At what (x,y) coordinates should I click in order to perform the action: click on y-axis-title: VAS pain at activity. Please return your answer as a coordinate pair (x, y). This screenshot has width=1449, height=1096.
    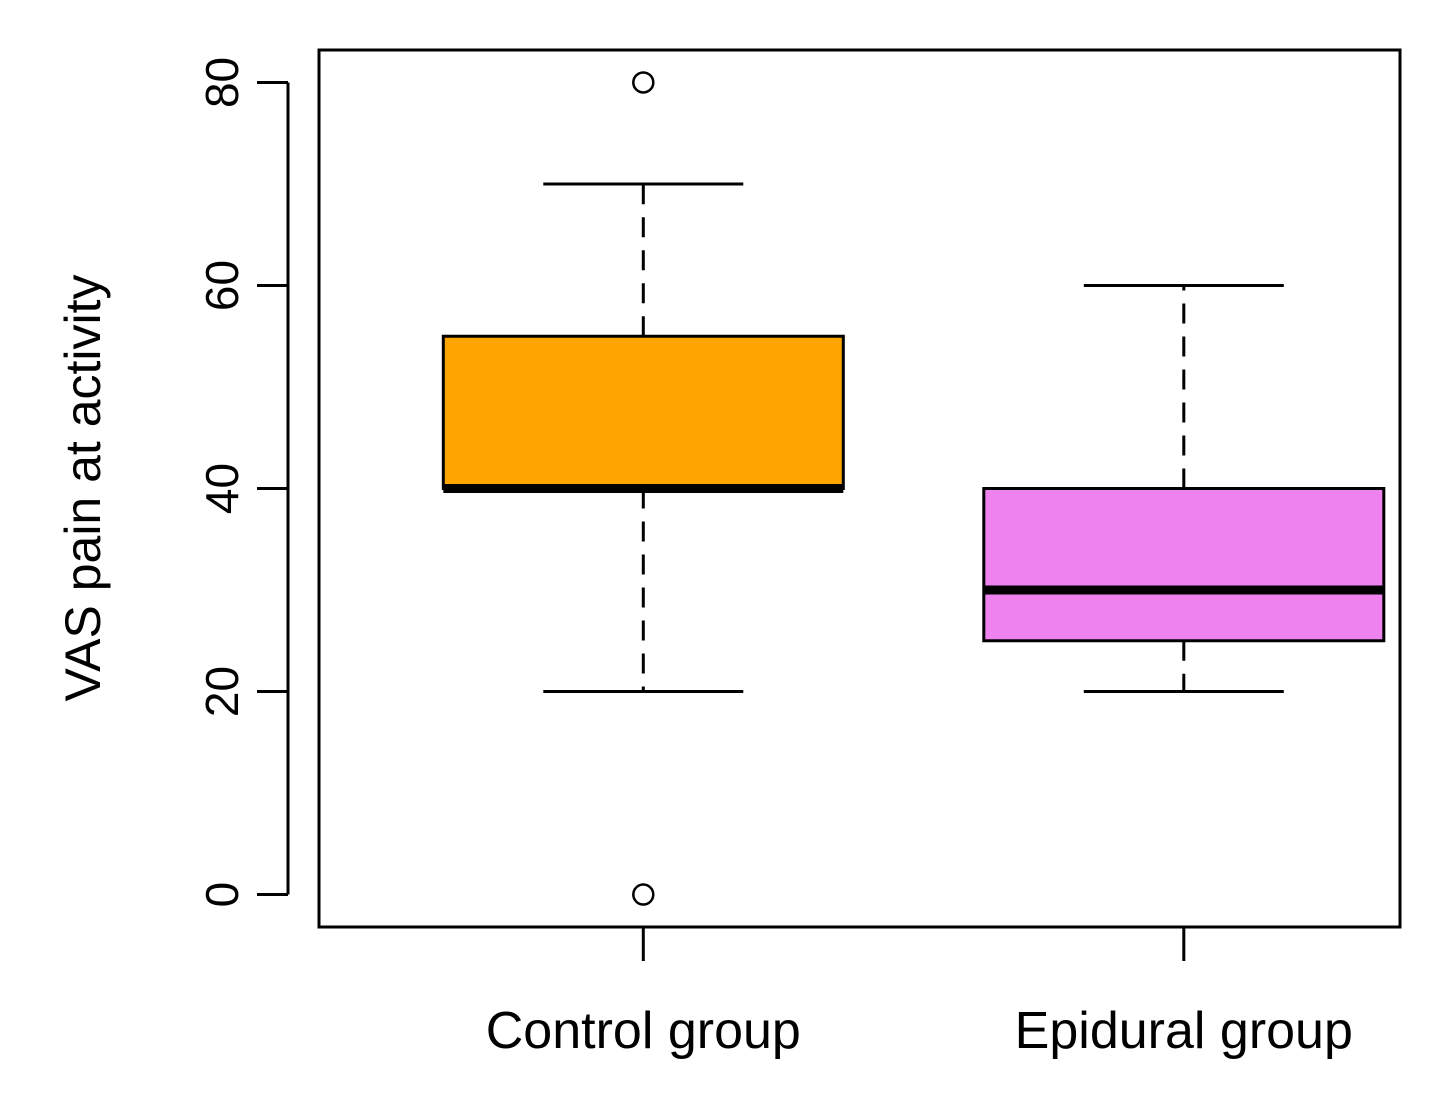
    Looking at the image, I should click on (83, 487).